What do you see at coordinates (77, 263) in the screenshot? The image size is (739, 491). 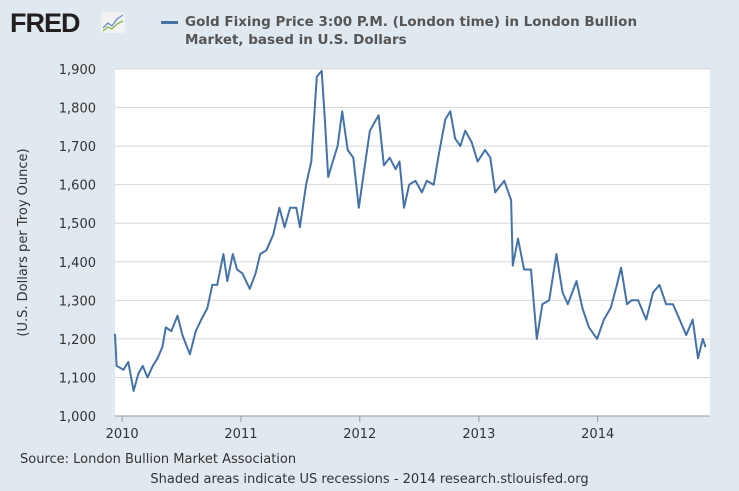 I see `y-tick-label: 1,400` at bounding box center [77, 263].